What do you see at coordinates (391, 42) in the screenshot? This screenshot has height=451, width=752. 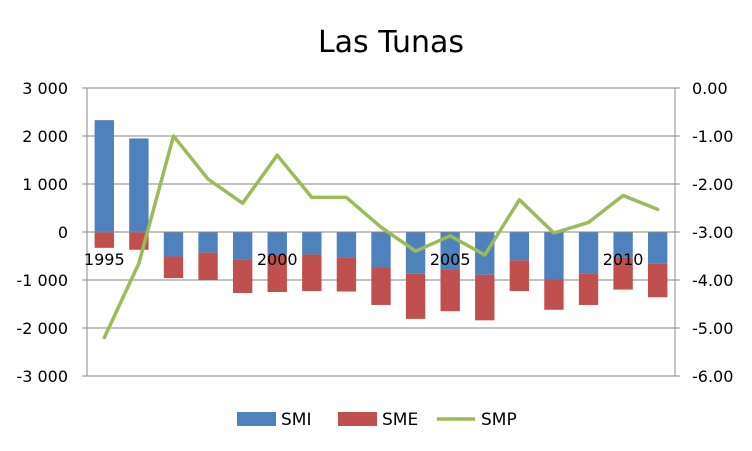 I see `chart-title: Las Tunas` at bounding box center [391, 42].